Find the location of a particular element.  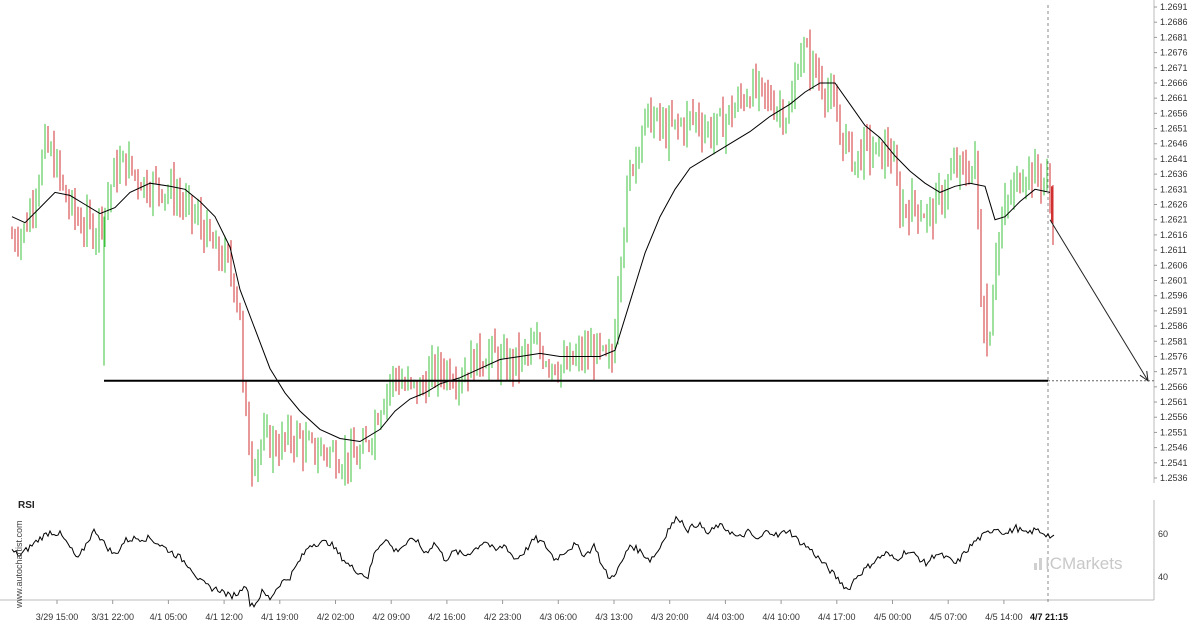

time-tick-label: 4/4 17:00 is located at coordinates (837, 617).